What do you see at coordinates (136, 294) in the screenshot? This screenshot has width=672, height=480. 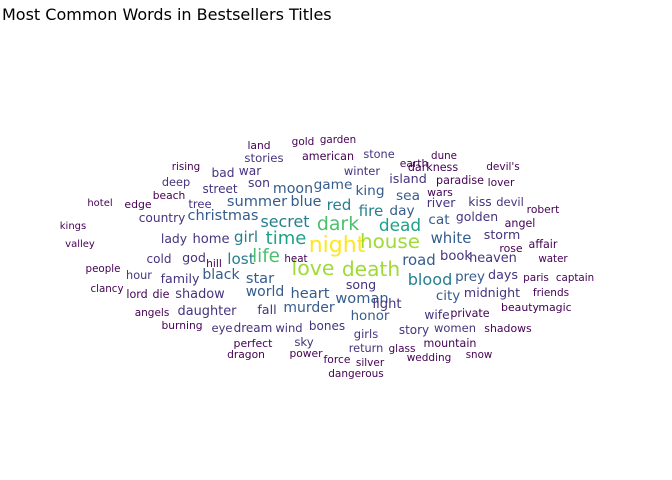 I see `word-lord: lord` at bounding box center [136, 294].